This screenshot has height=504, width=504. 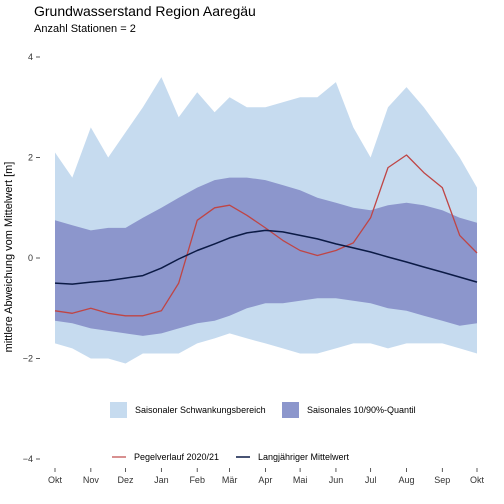 I want to click on x-tick-label: Jun, so click(x=336, y=480).